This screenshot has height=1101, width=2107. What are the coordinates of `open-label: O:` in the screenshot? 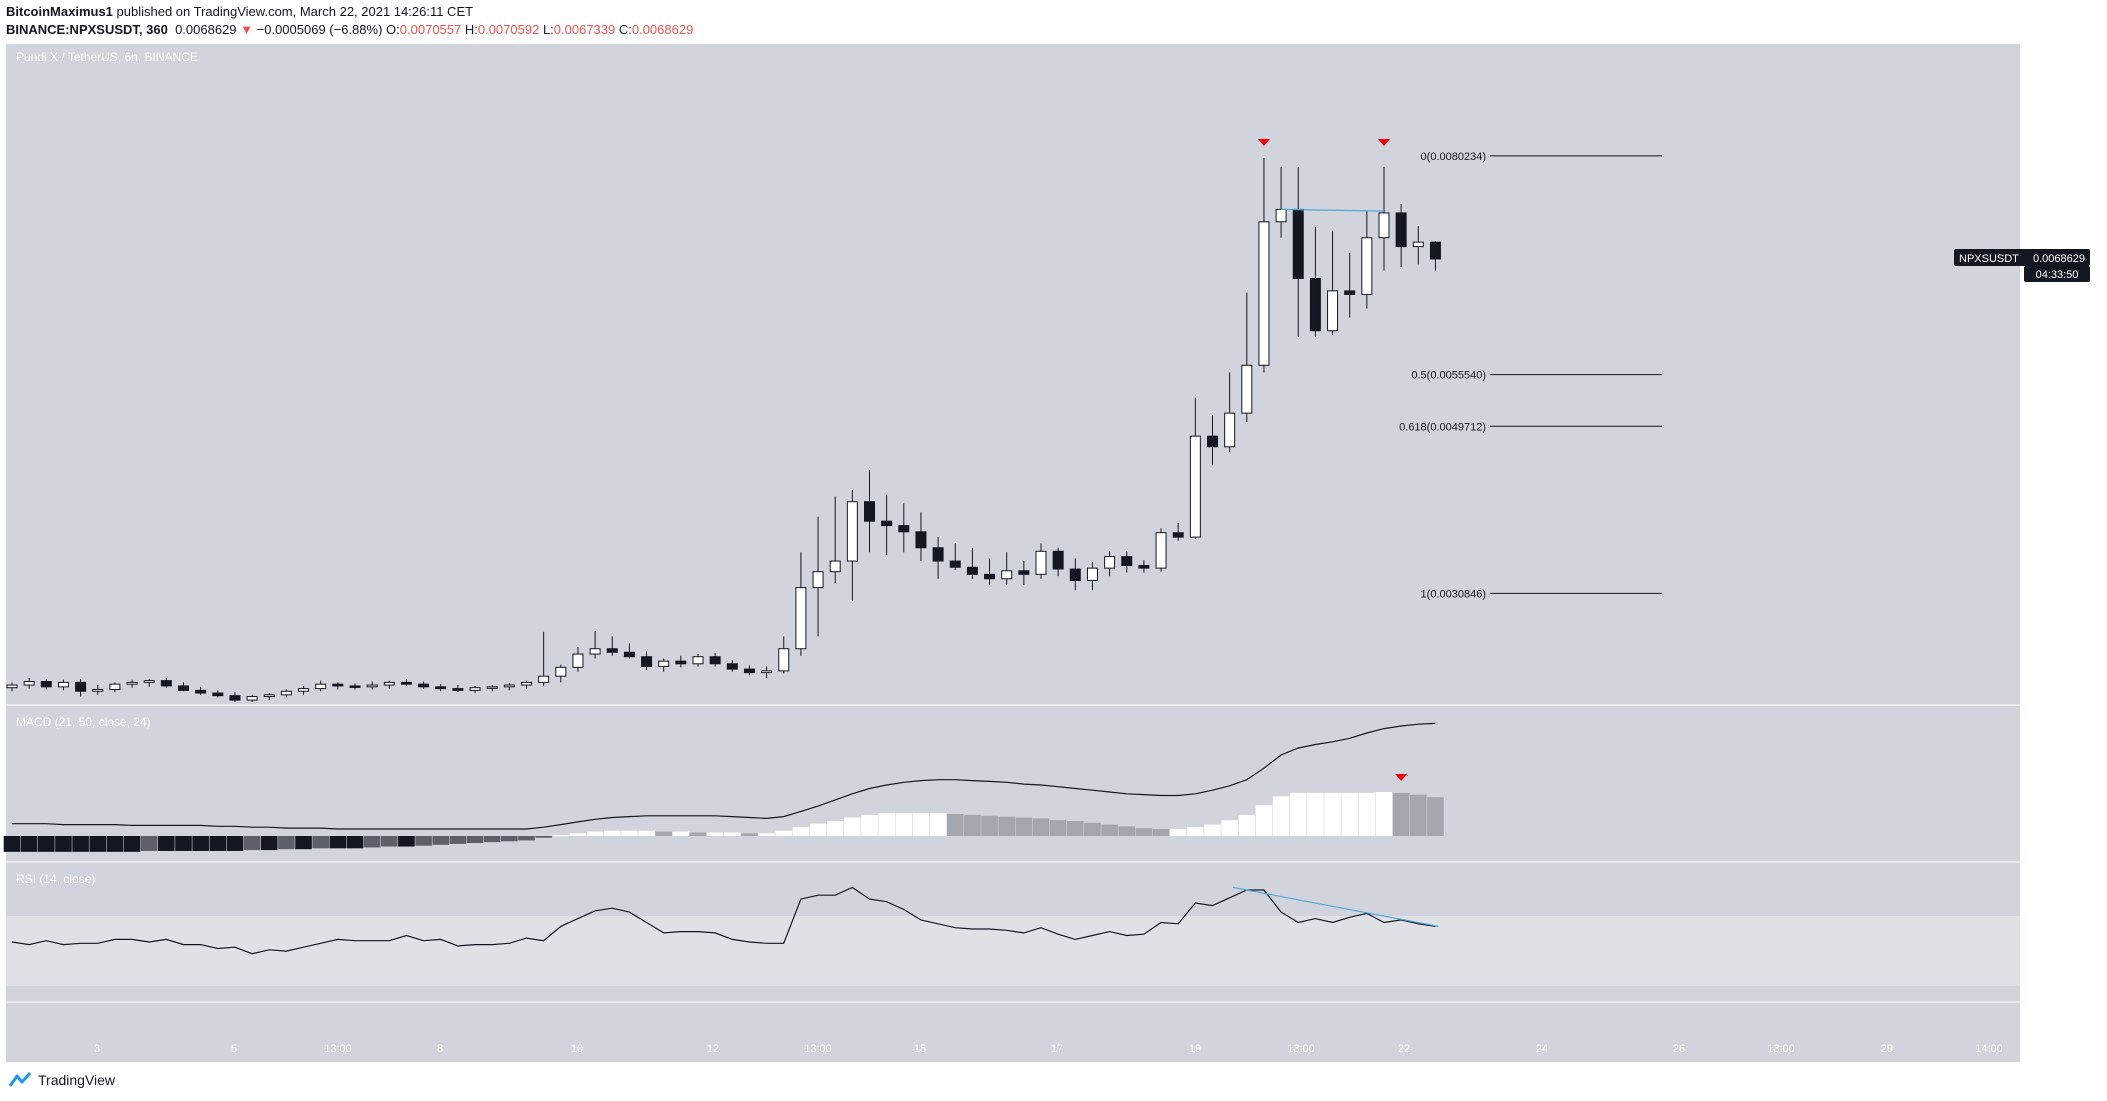 It's located at (393, 29).